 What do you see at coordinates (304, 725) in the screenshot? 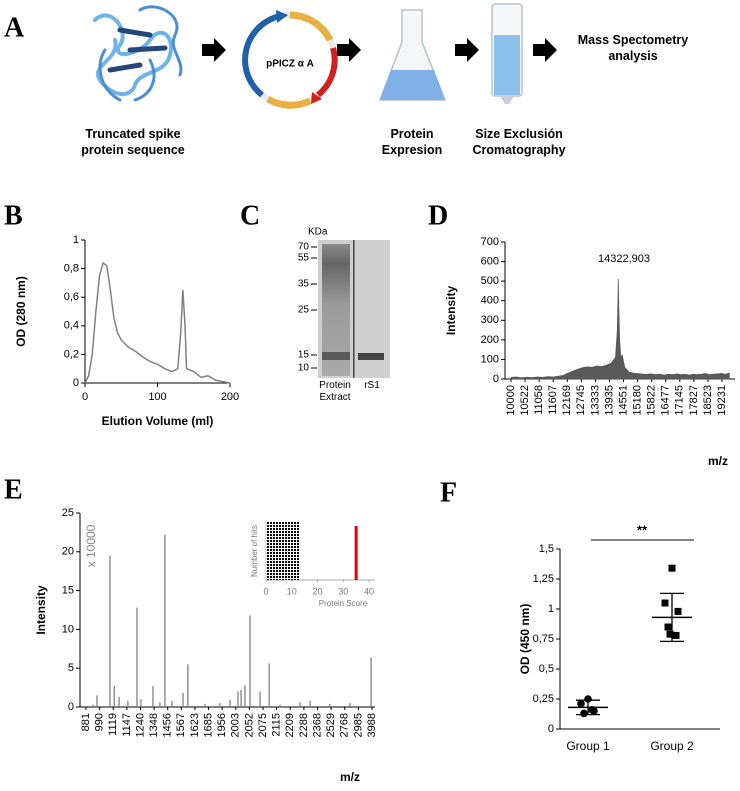
I see `x-tick-label: 2288` at bounding box center [304, 725].